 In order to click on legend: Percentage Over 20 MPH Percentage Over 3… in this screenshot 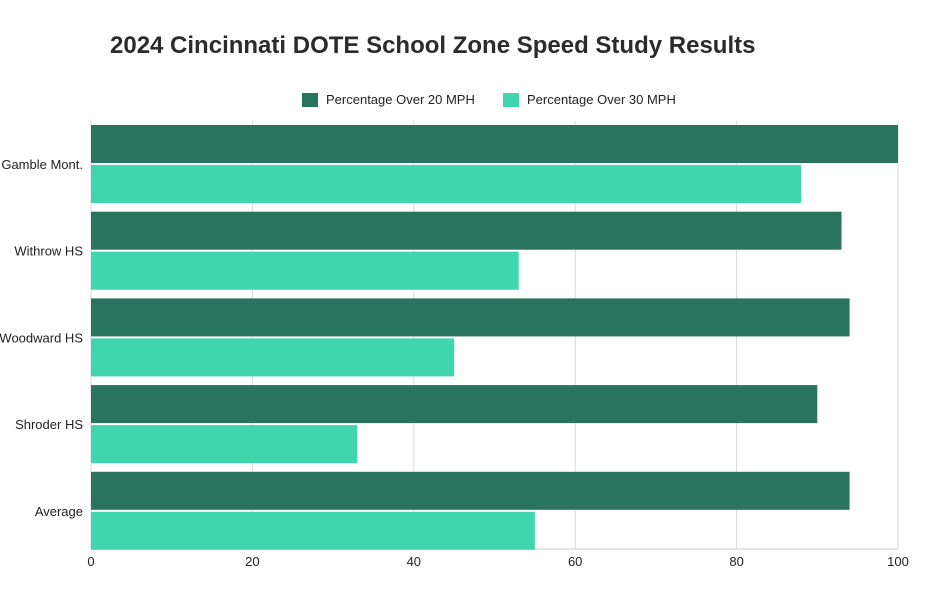, I will do `click(472, 102)`.